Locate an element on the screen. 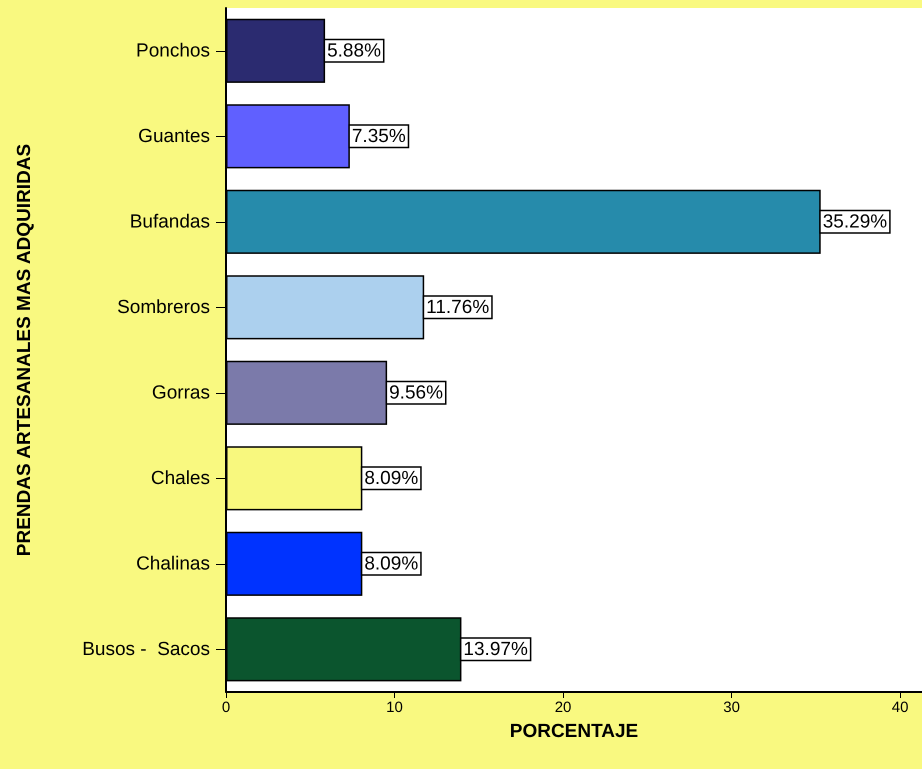  y-tick-label: Gorras is located at coordinates (181, 393).